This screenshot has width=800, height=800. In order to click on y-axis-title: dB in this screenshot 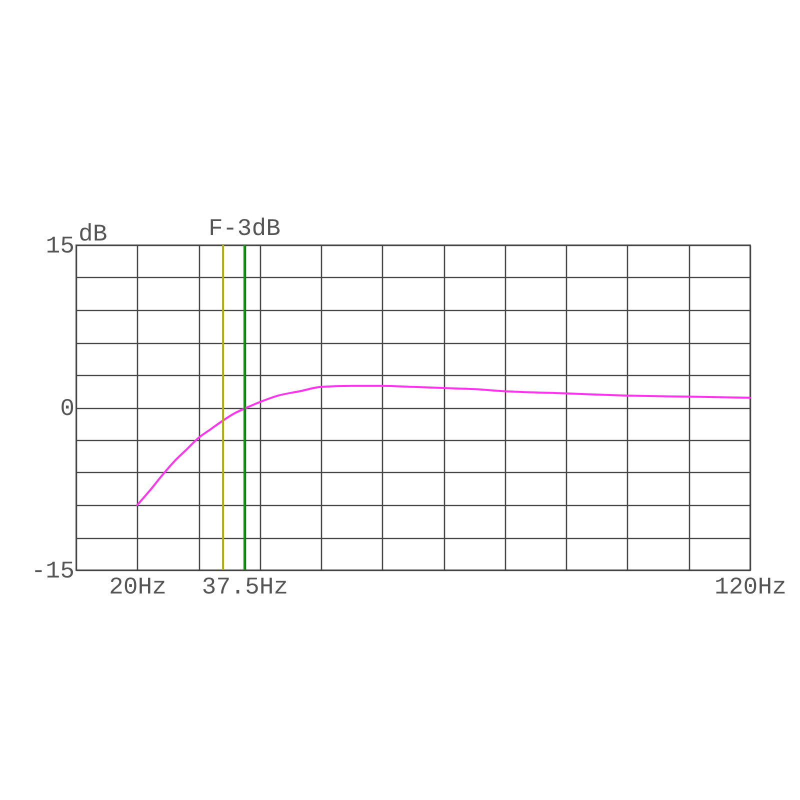, I will do `click(93, 235)`.